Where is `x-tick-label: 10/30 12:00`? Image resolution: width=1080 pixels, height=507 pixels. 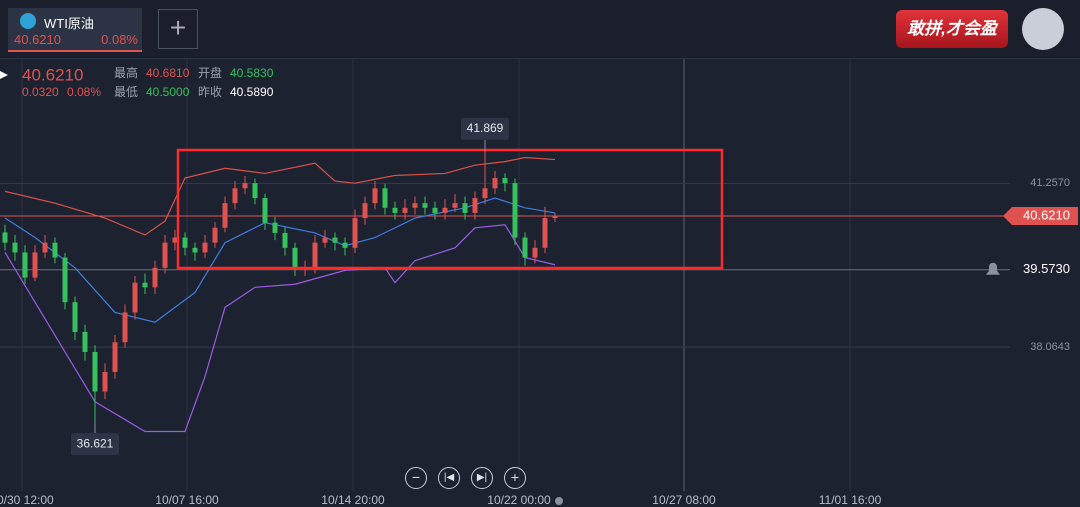 x-tick-label: 10/30 12:00 is located at coordinates (27, 500).